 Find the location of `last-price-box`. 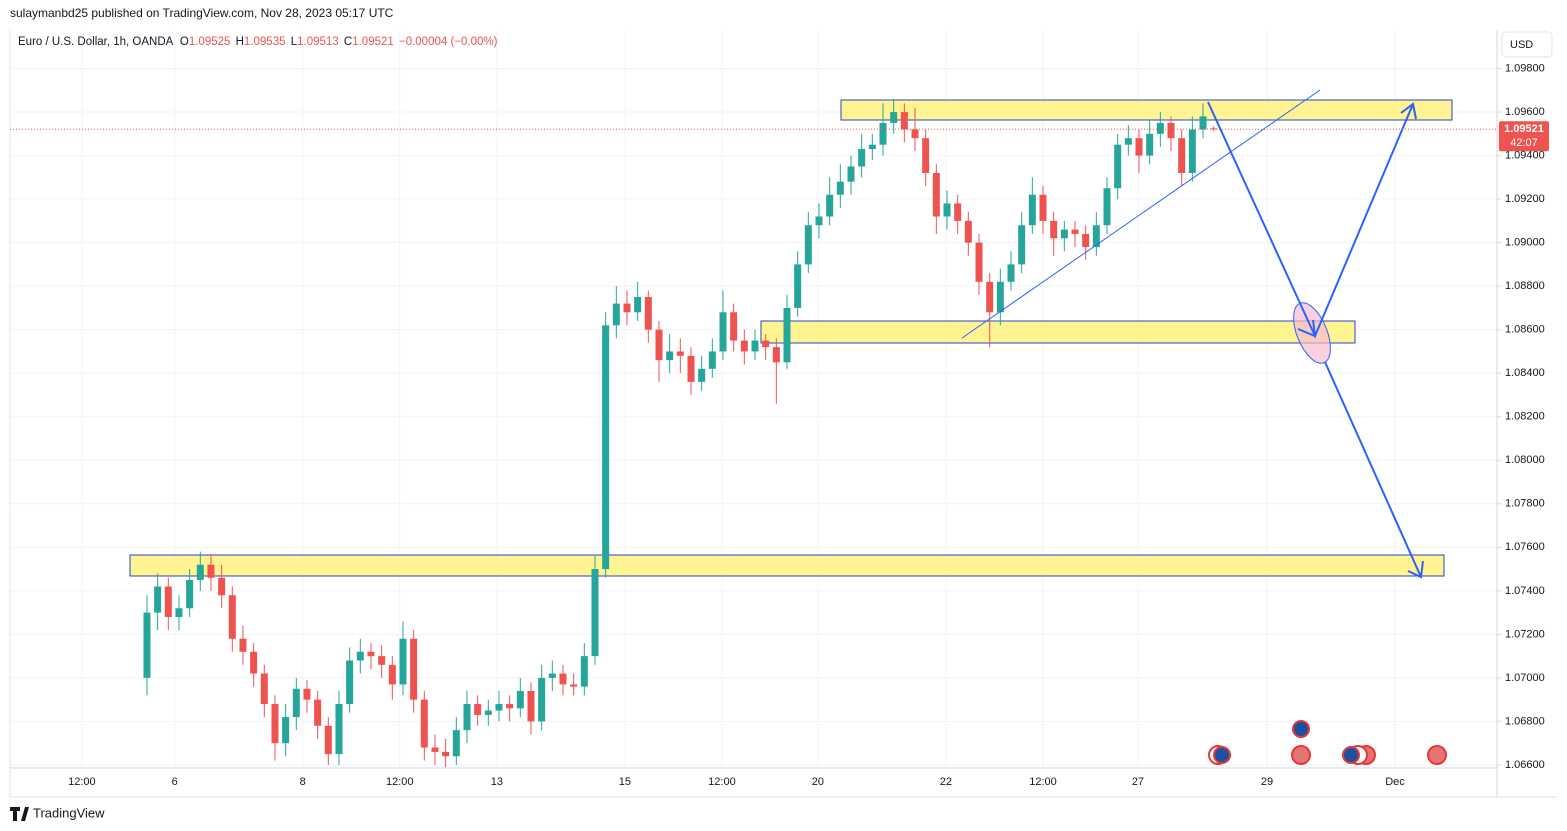

last-price-box is located at coordinates (1524, 136).